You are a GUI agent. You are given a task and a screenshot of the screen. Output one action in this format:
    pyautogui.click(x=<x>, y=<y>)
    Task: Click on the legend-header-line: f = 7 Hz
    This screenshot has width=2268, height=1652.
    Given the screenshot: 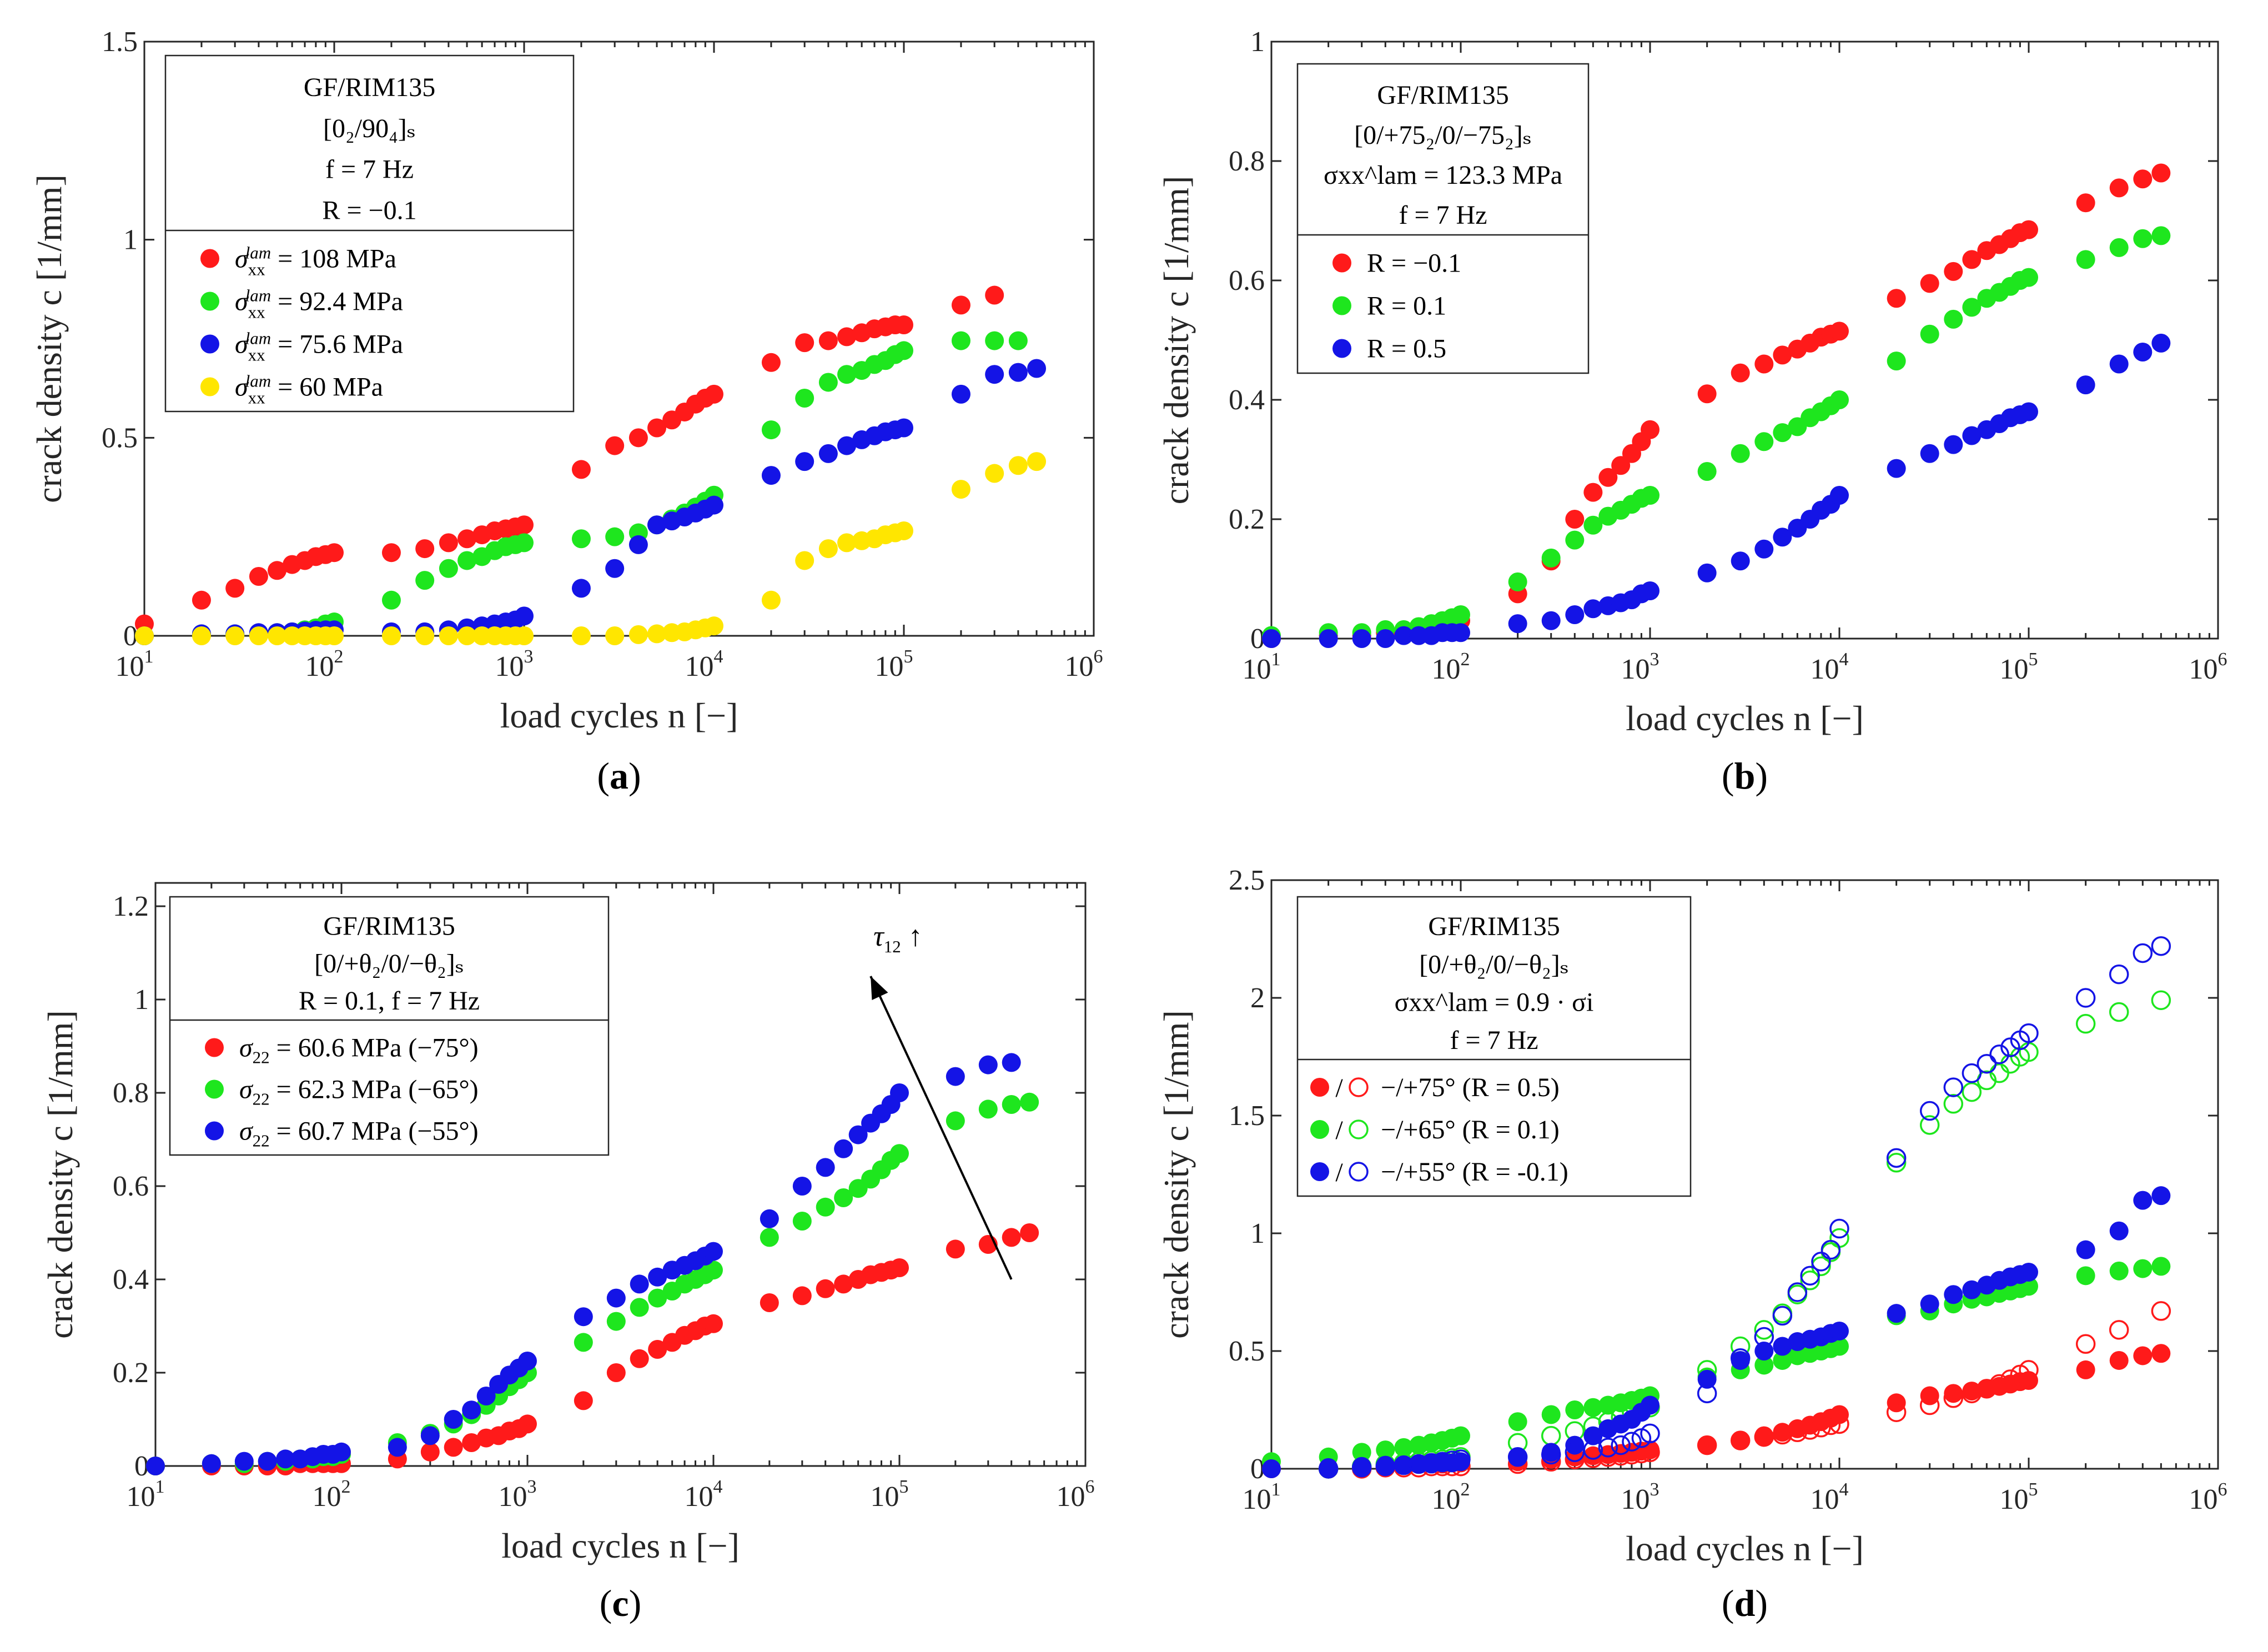 What is the action you would take?
    pyautogui.click(x=1494, y=1040)
    